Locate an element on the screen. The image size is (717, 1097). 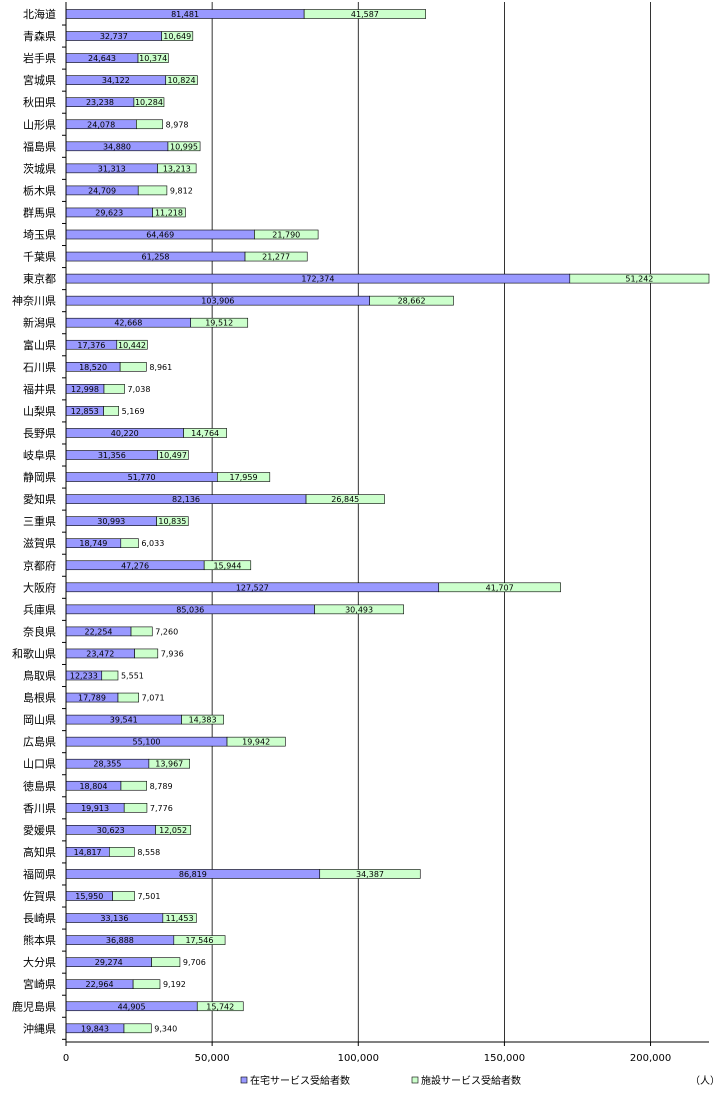
value-label-home: 12,233 is located at coordinates (84, 676).